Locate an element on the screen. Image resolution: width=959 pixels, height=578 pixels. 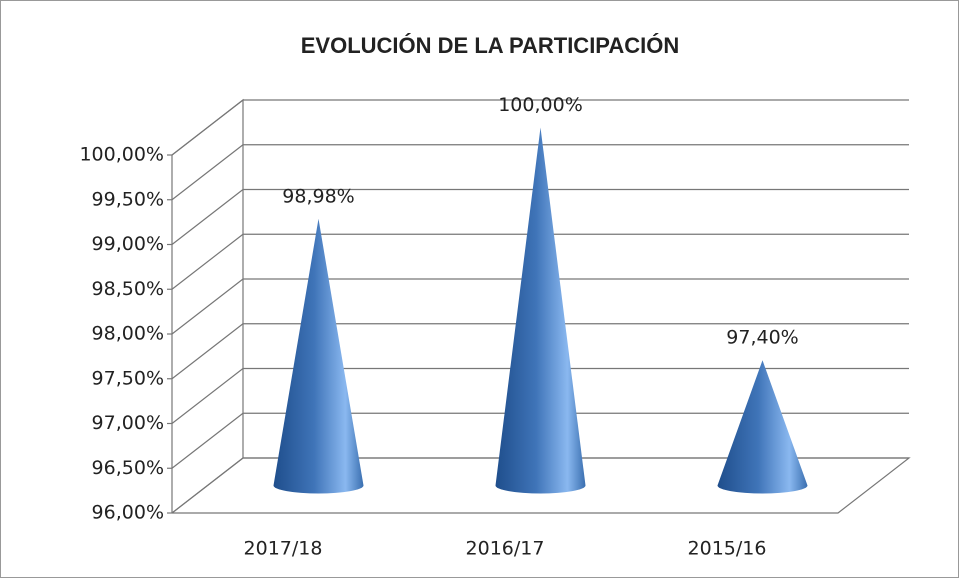
chart-title: EVOLUCIÓN DE LA PARTICIPACIÓN is located at coordinates (490, 45).